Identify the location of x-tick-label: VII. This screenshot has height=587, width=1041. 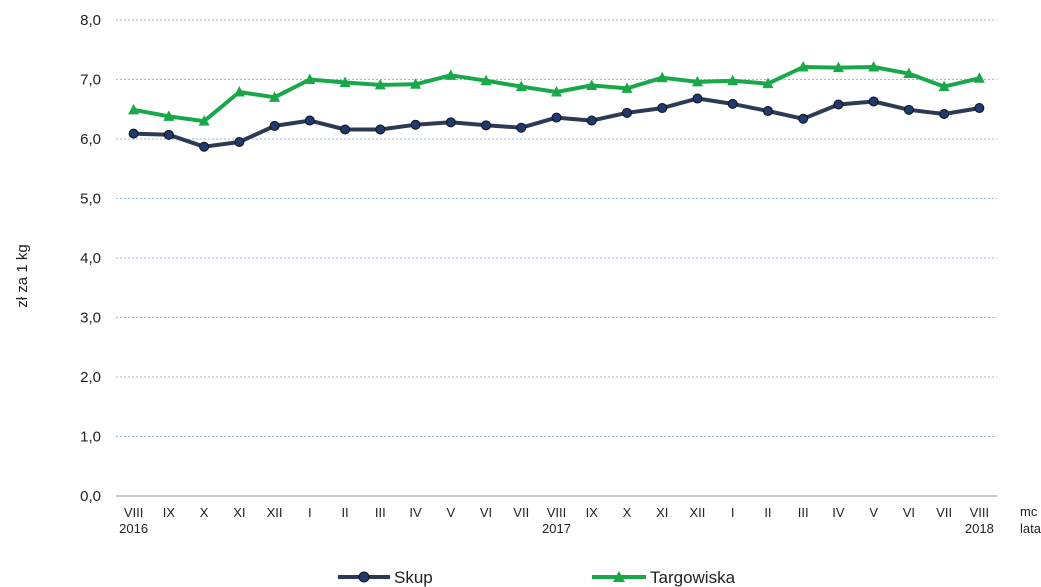
(944, 512).